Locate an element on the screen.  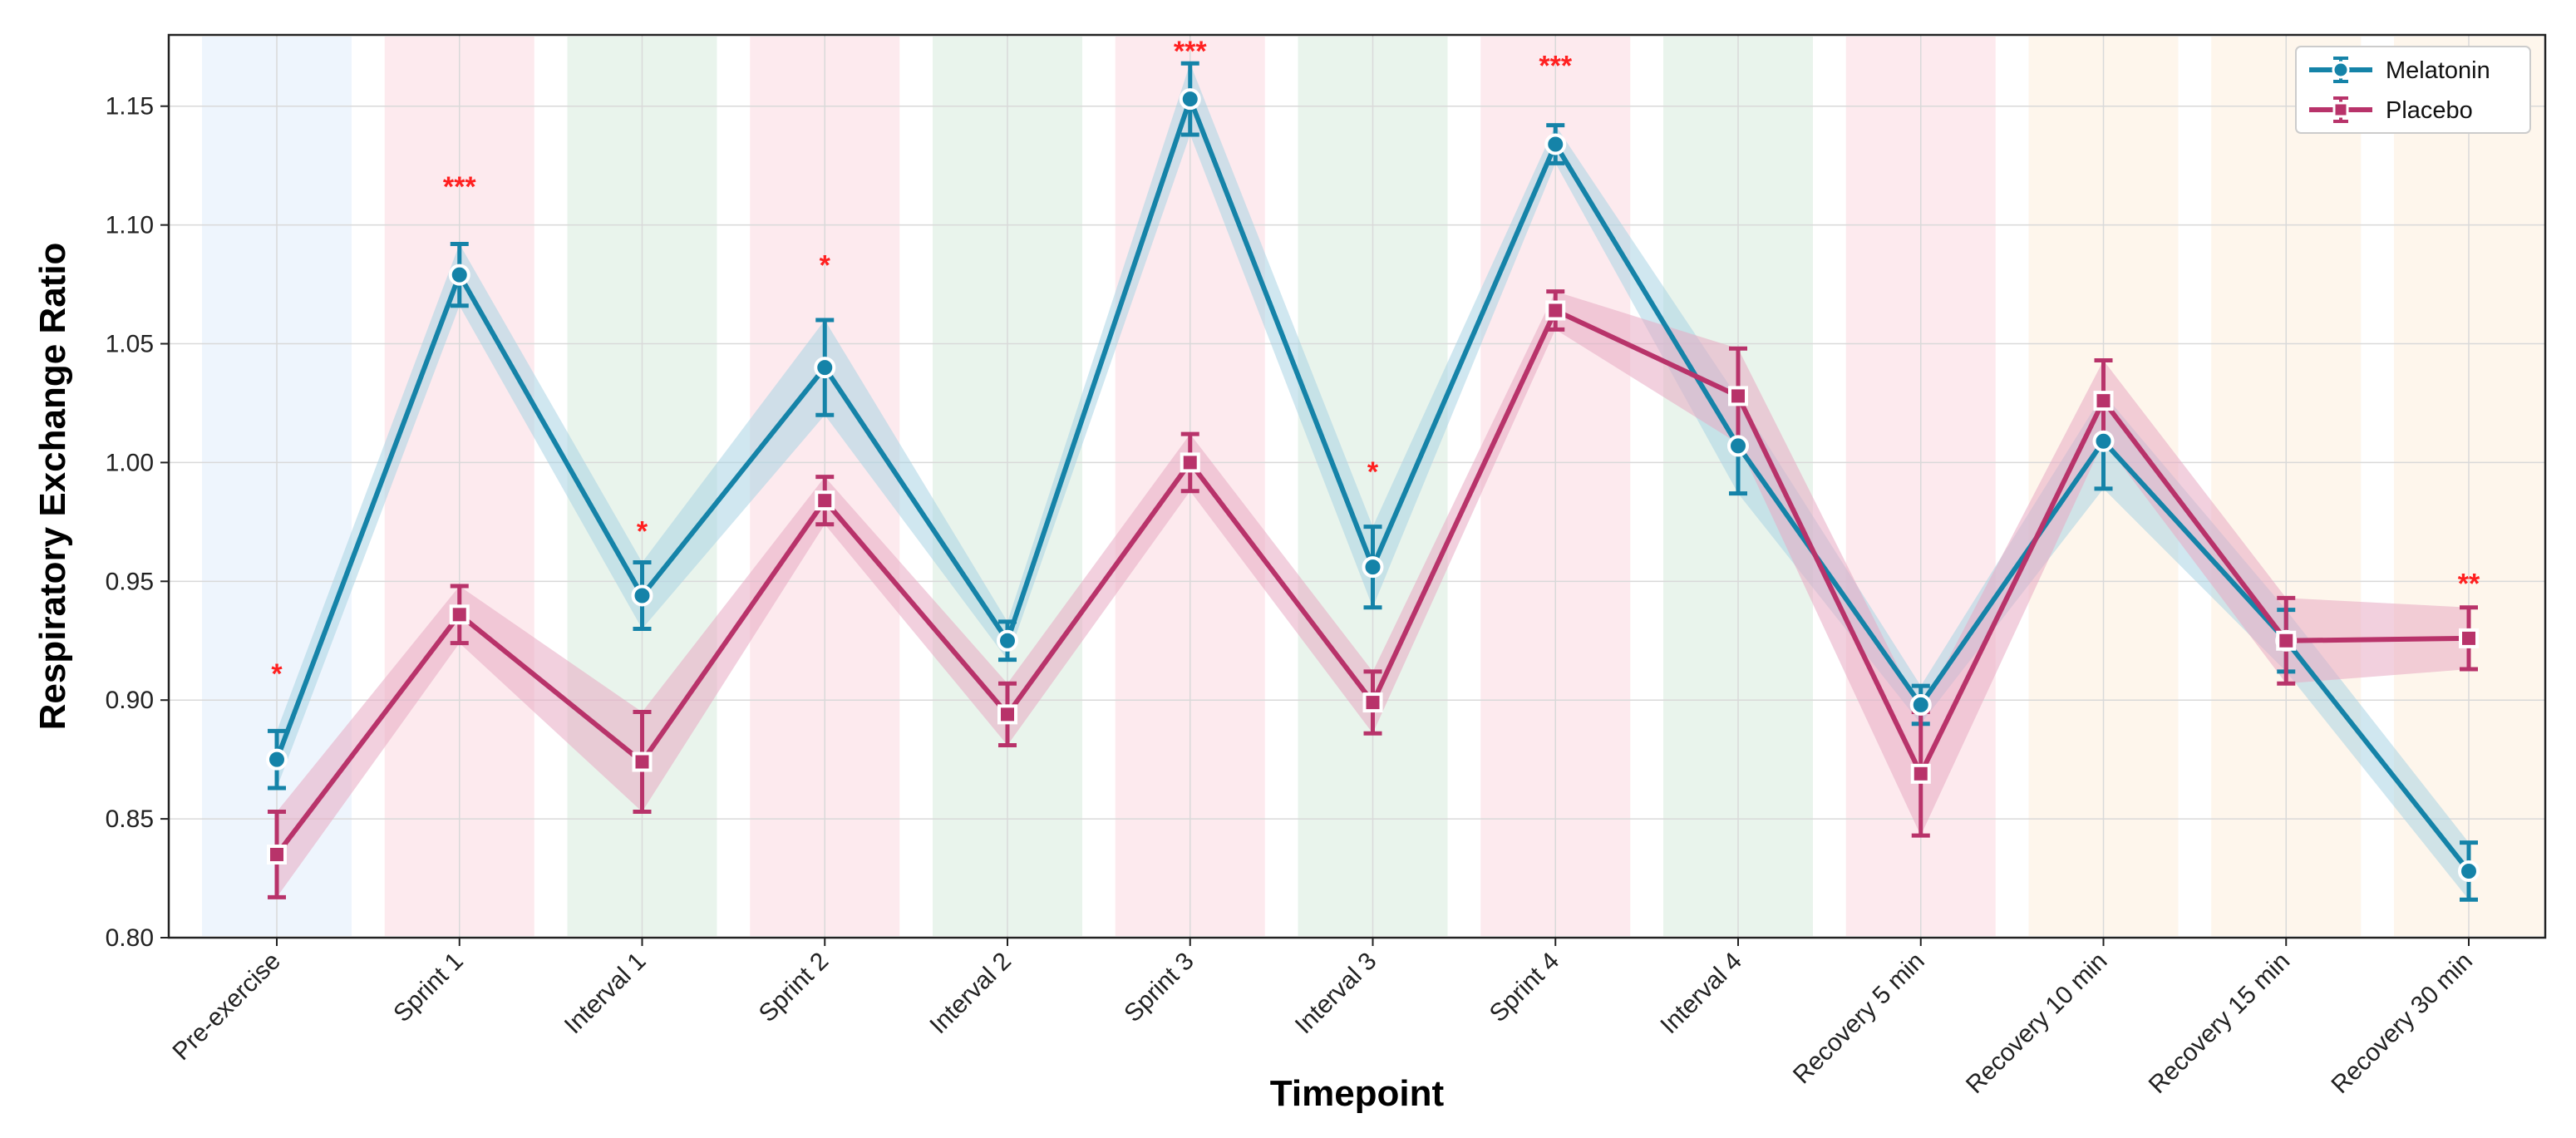
legend-item-melatonin: Melatonin is located at coordinates (2399, 71).